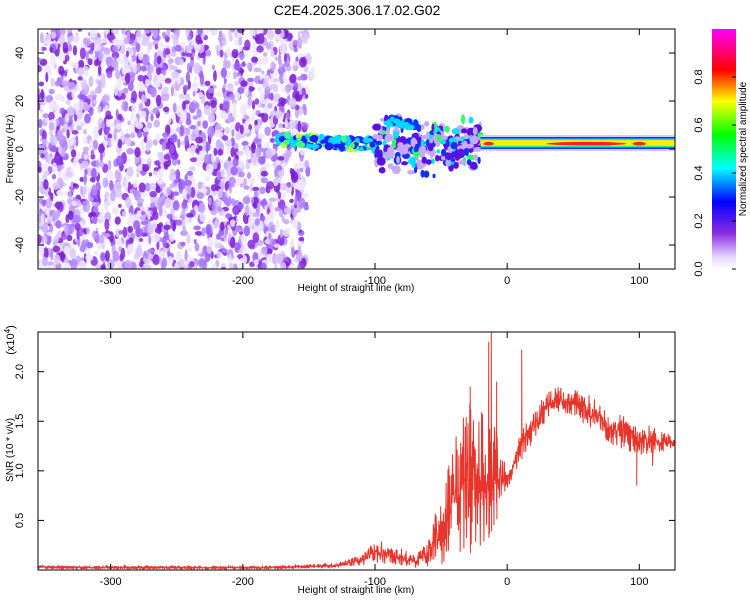 This screenshot has height=600, width=750. I want to click on spectrogram-xtick-label: 0, so click(507, 281).